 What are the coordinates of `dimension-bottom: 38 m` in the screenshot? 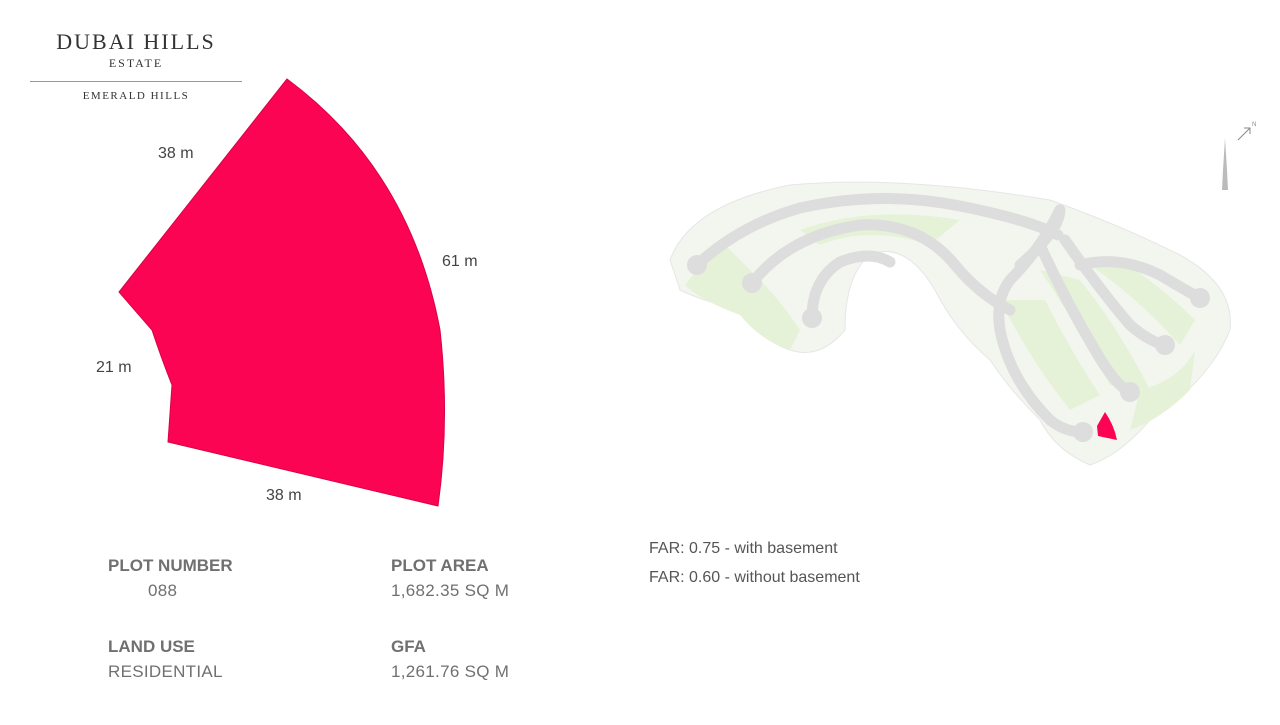 It's located at (284, 495).